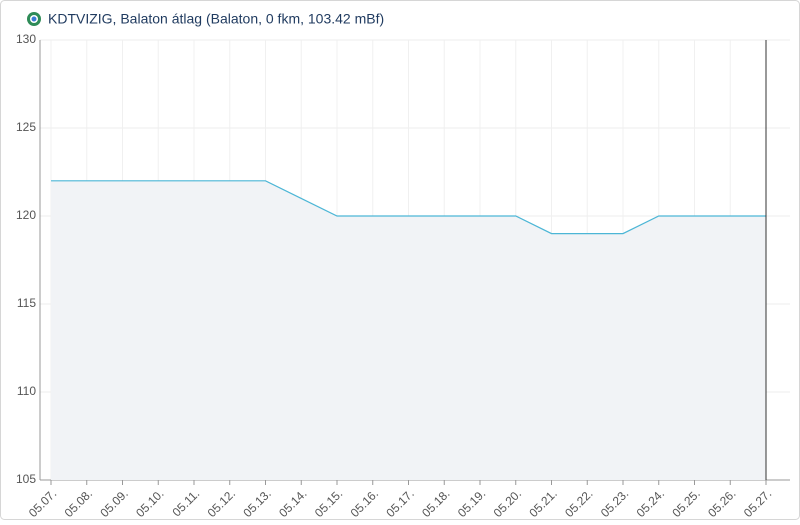 The height and width of the screenshot is (525, 800). Describe the element at coordinates (26, 391) in the screenshot. I see `y-tick-label: 110` at that location.